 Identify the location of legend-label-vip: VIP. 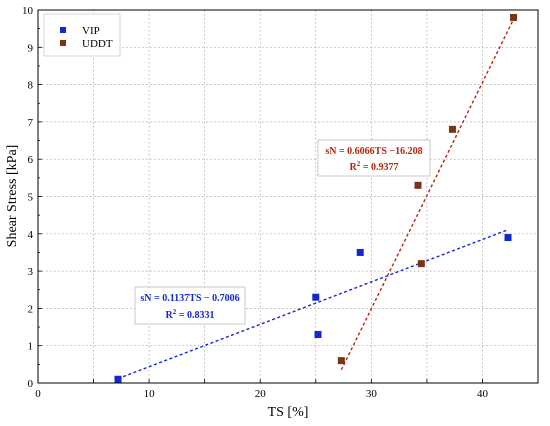
(91, 31).